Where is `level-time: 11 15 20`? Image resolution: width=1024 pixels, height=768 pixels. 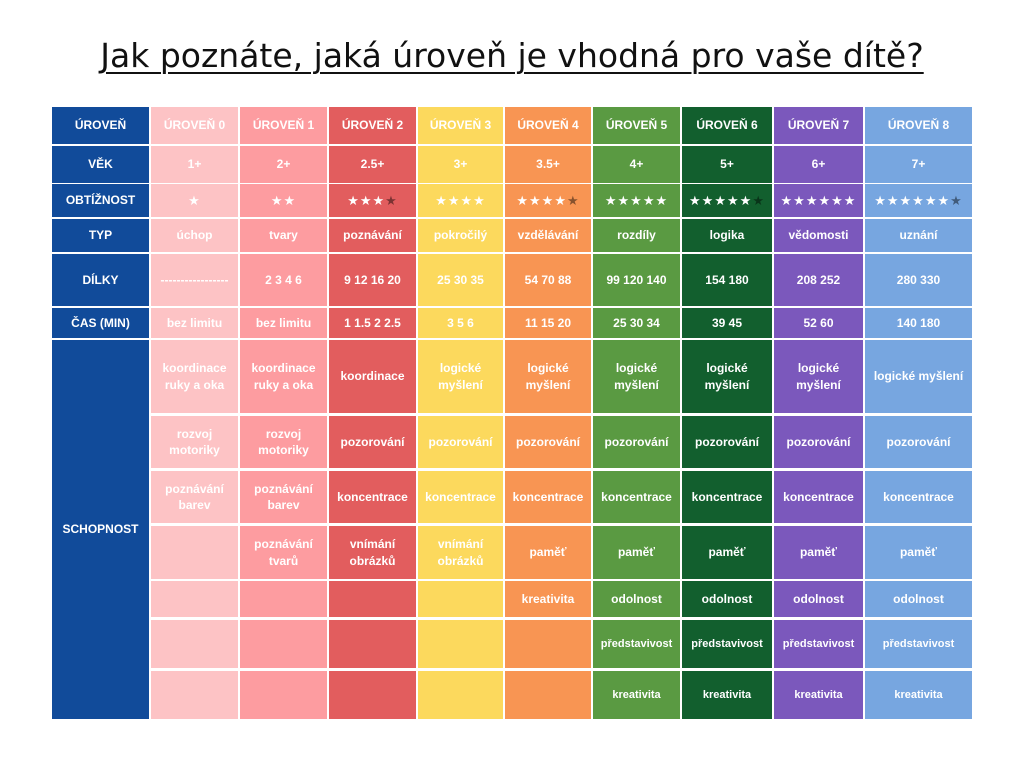 level-time: 11 15 20 is located at coordinates (548, 323).